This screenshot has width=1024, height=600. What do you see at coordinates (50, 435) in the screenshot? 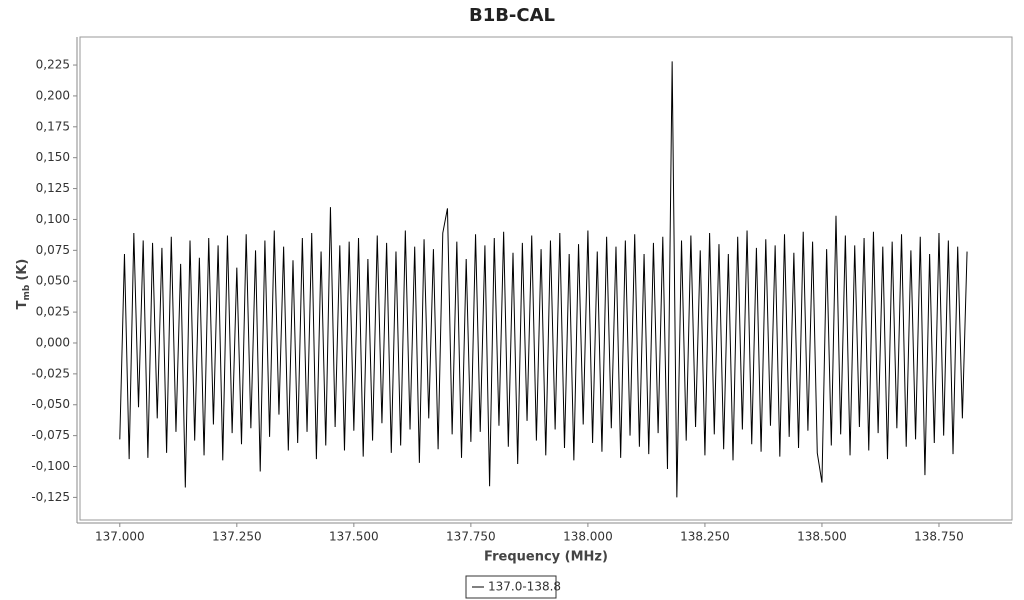
I see `y-tick-label: -0,075` at bounding box center [50, 435].